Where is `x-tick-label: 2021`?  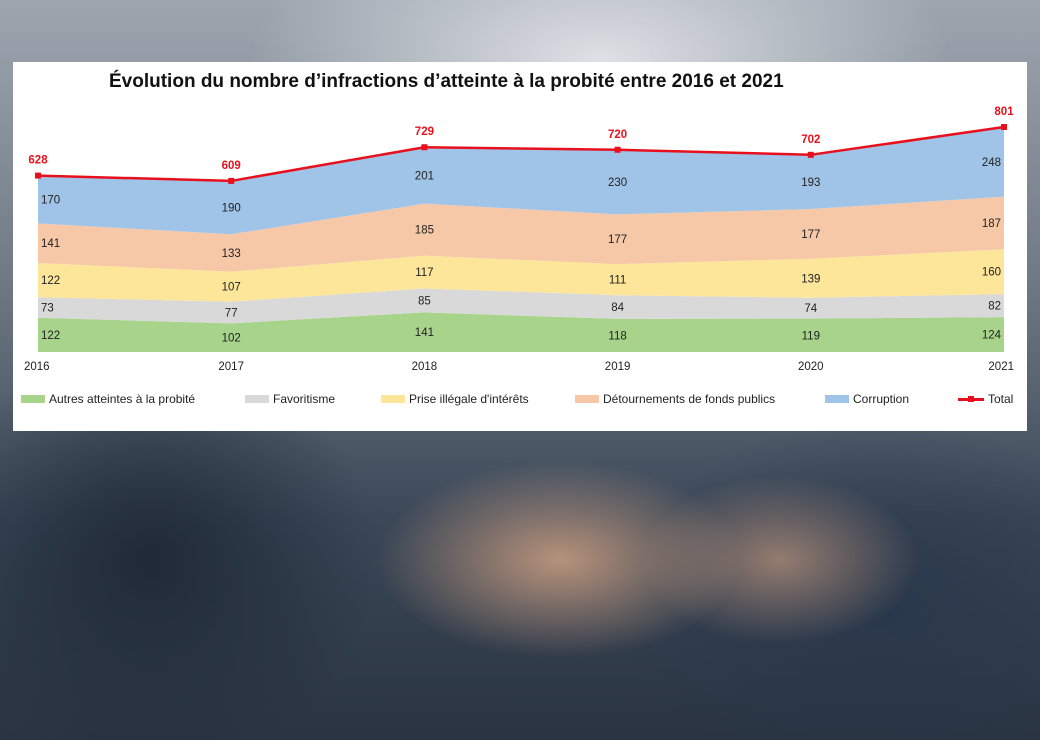
x-tick-label: 2021 is located at coordinates (1001, 367).